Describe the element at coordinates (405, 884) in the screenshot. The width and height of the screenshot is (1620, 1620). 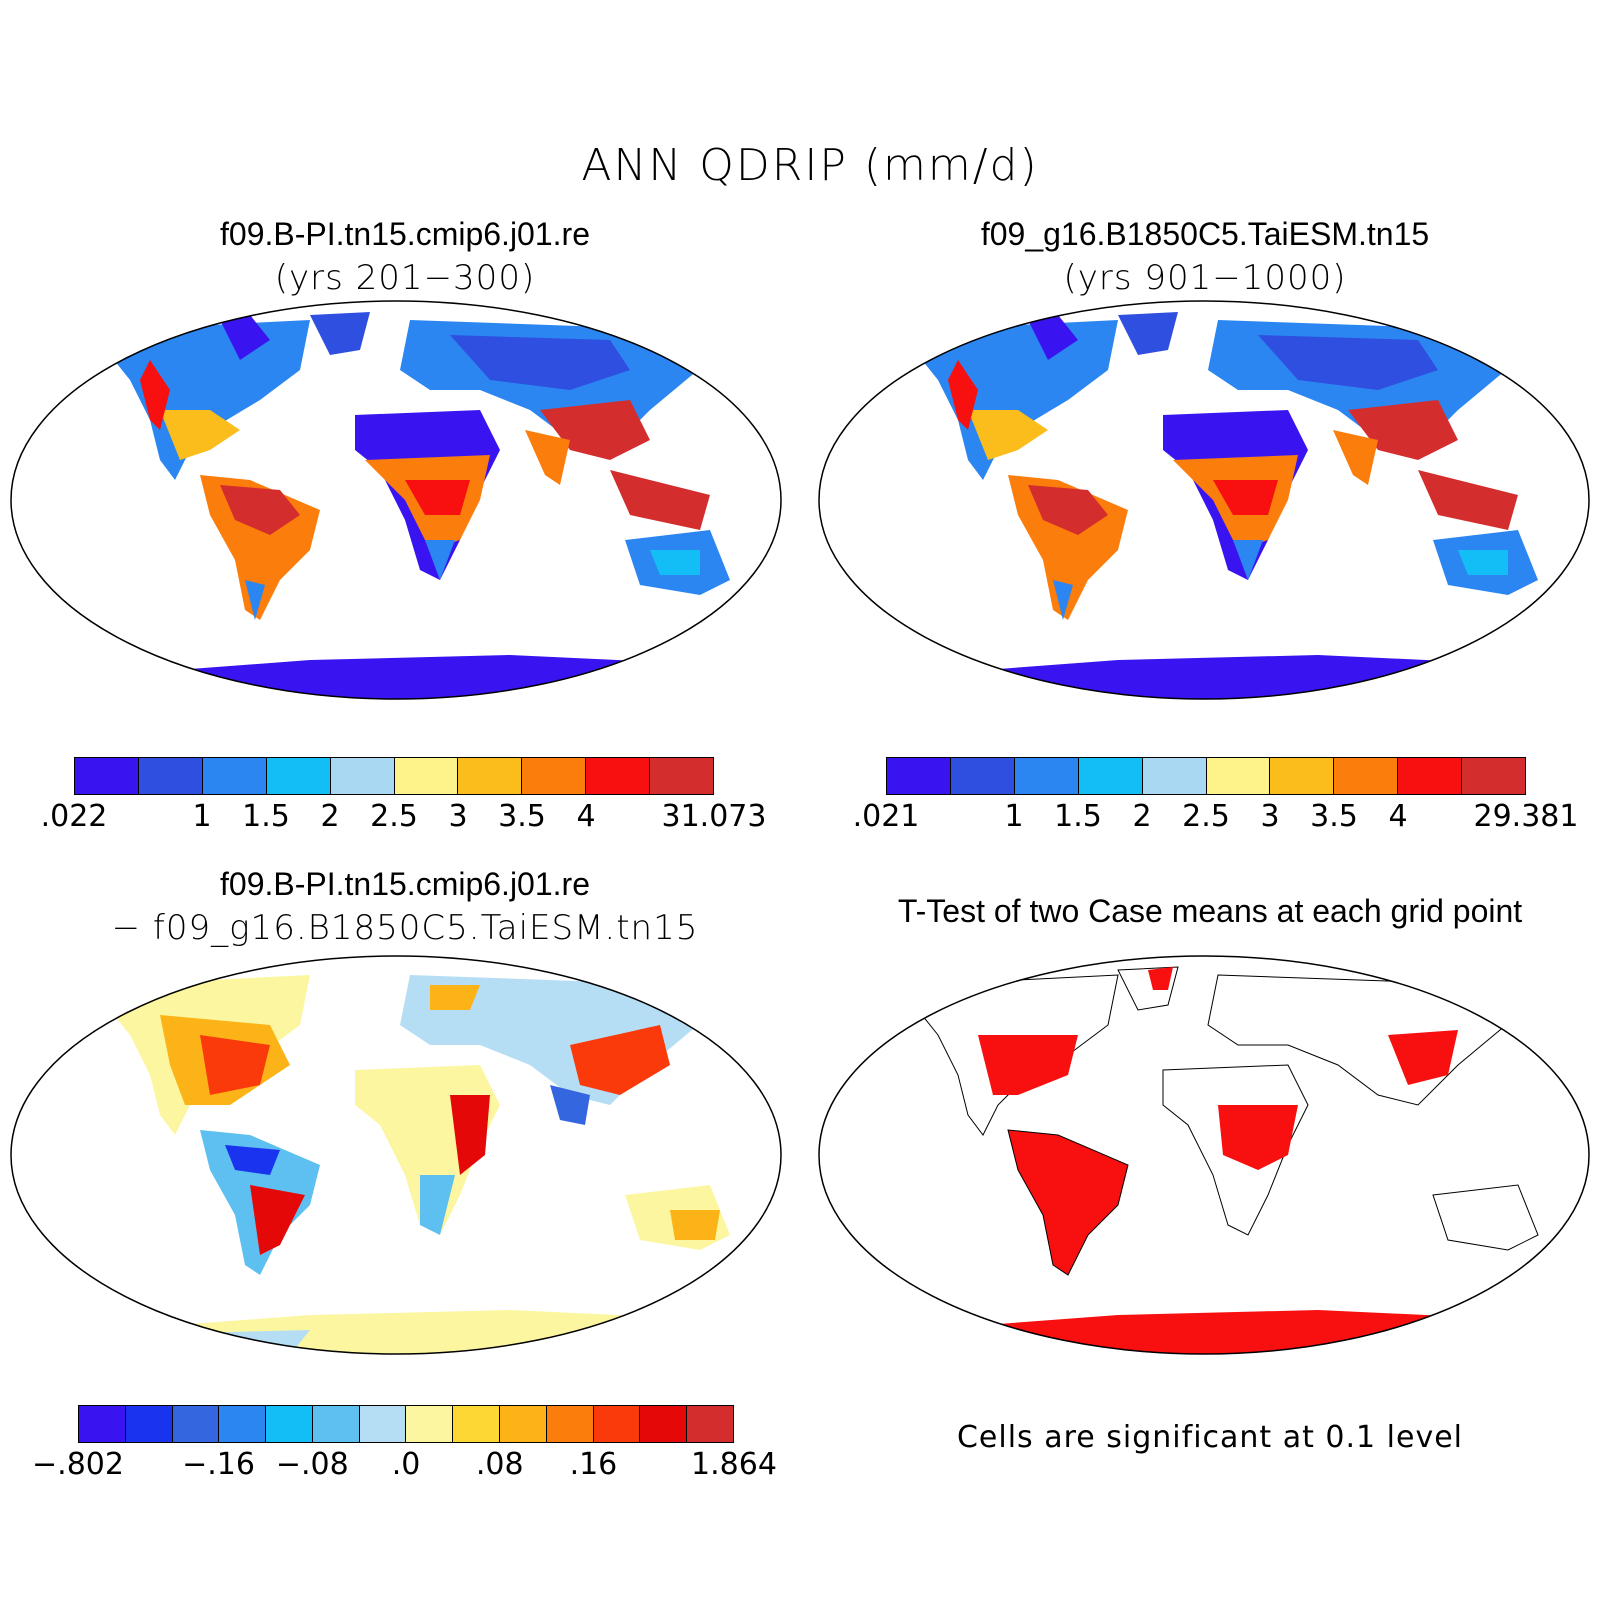
I see `panel3-title: f09.B-PI.tn15.cmip6.j01.re` at that location.